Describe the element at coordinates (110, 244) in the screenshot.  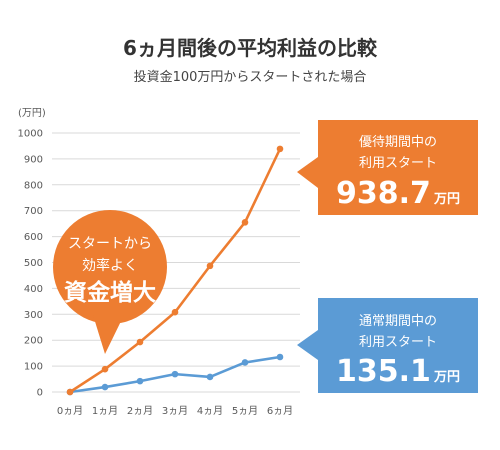
I see `speech-bubble-line1: スタートから` at that location.